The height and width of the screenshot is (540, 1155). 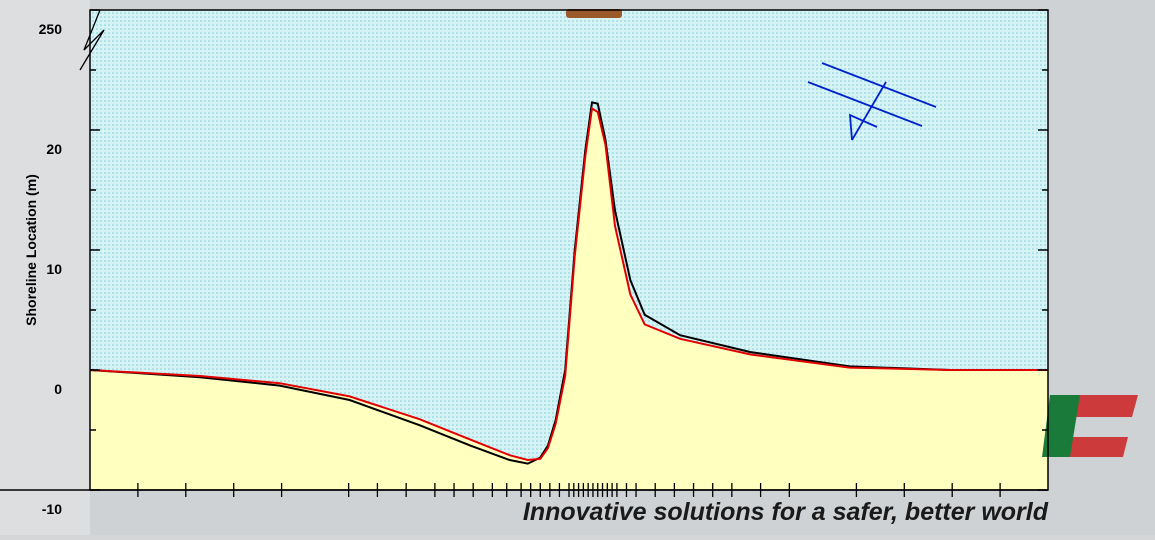 I want to click on y-tick-label: 10, so click(x=54, y=269).